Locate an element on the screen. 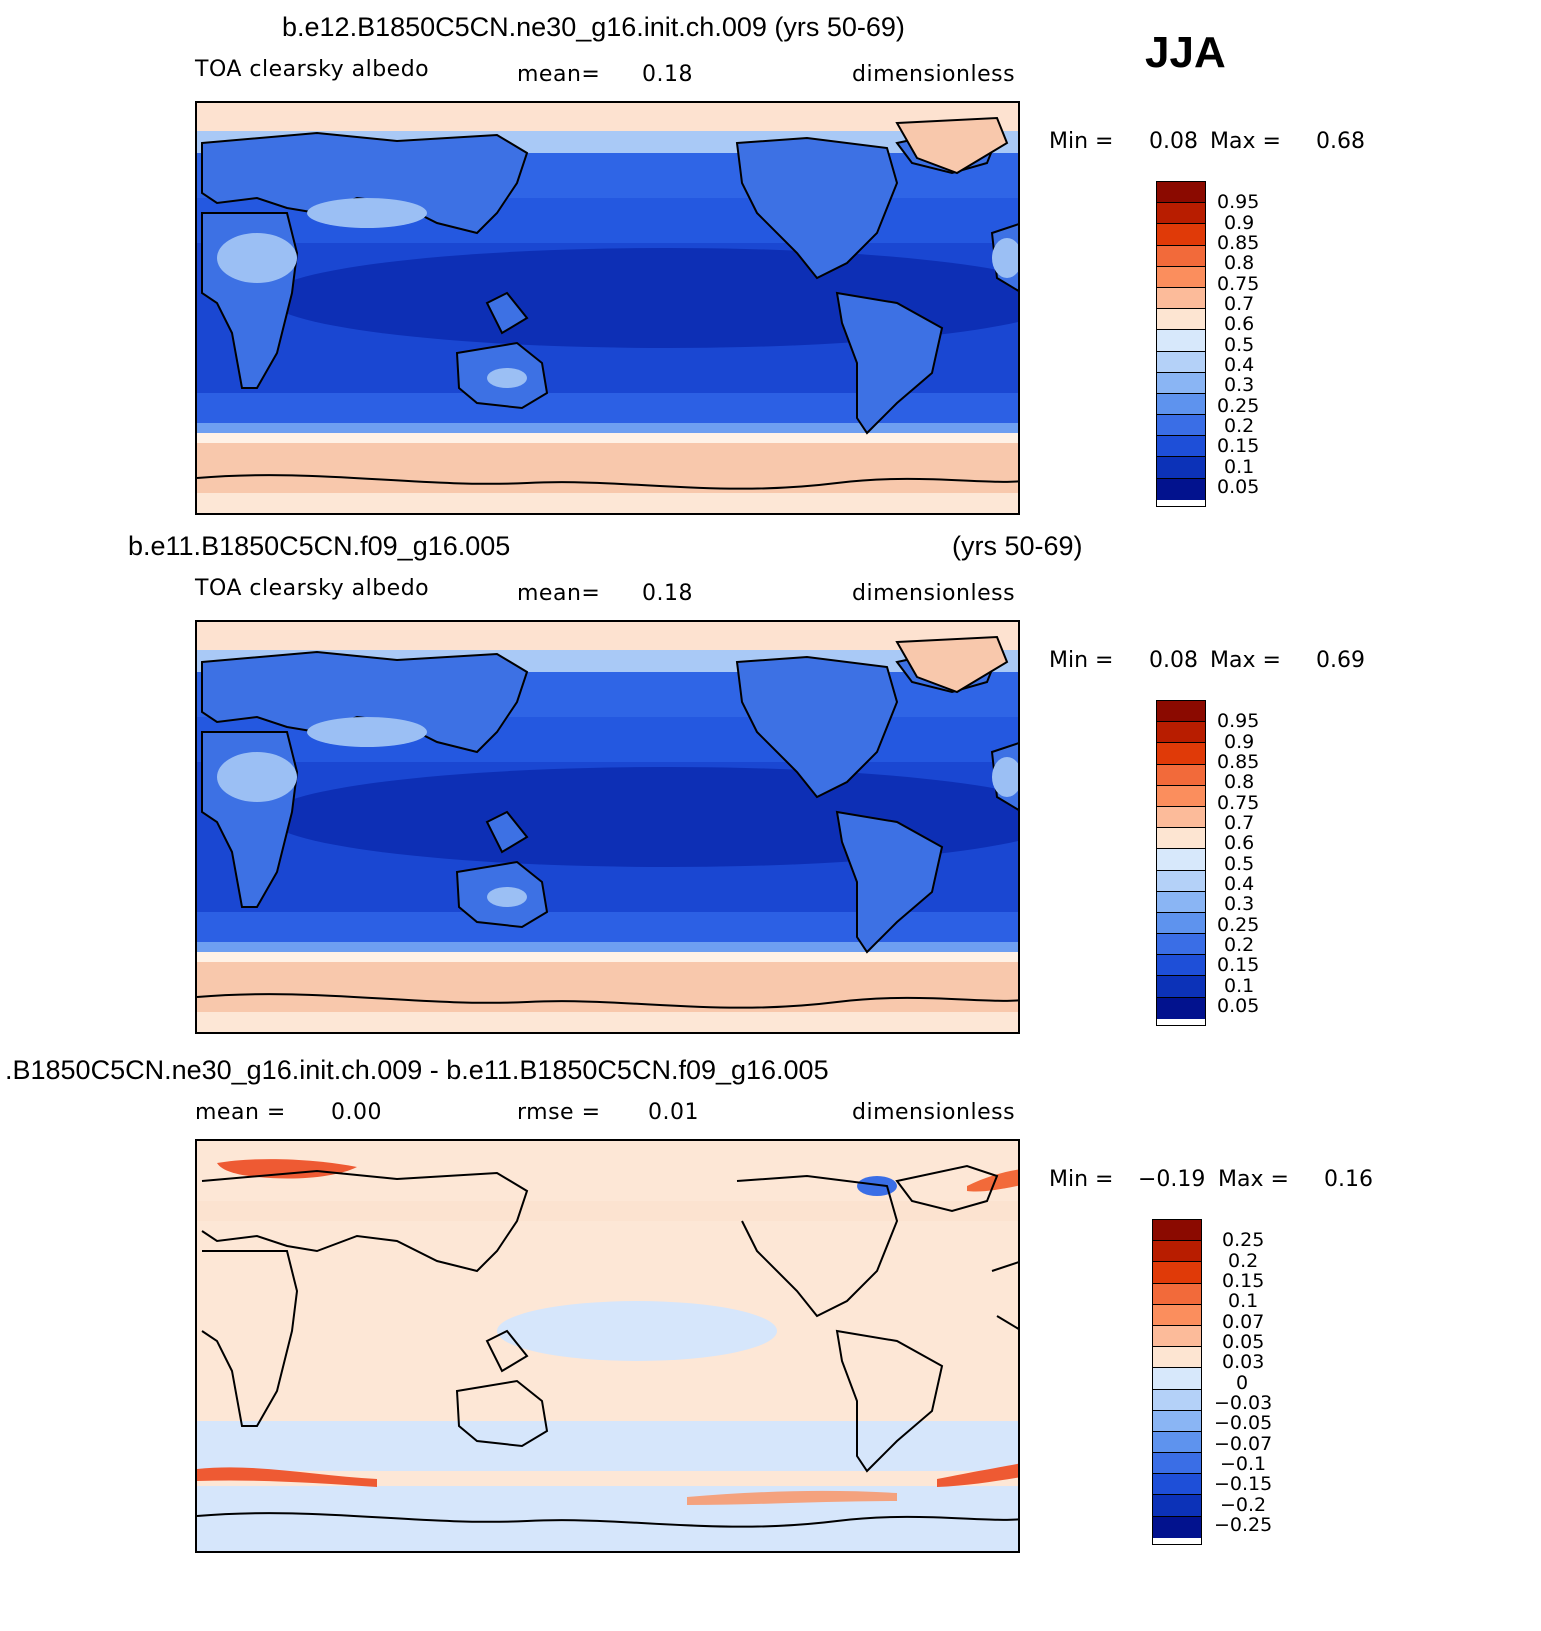  panel-2-colorbar is located at coordinates (1181, 863).